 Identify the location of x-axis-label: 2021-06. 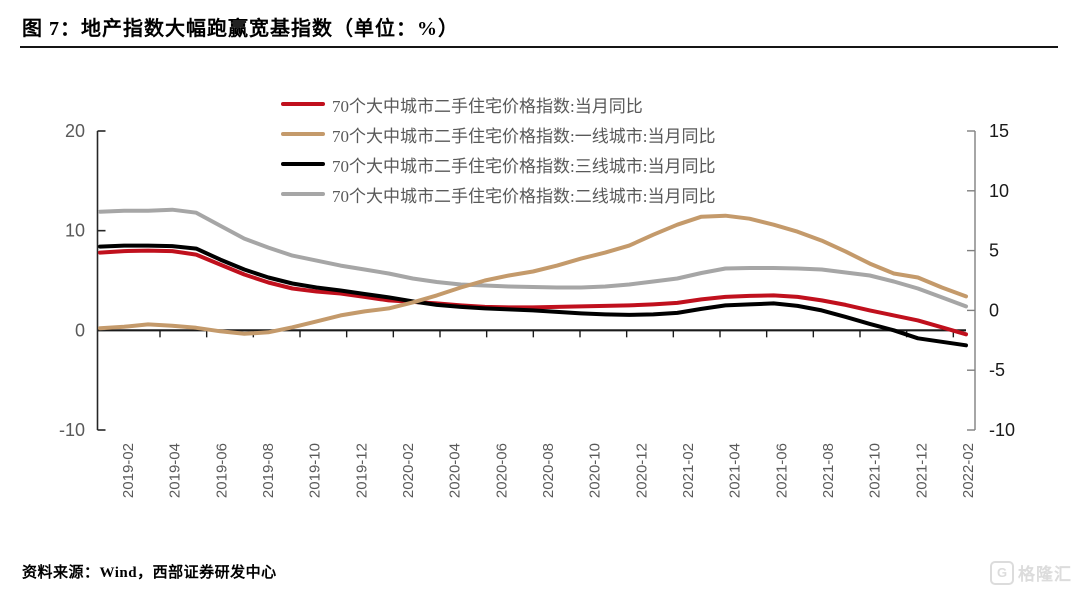
(781, 470).